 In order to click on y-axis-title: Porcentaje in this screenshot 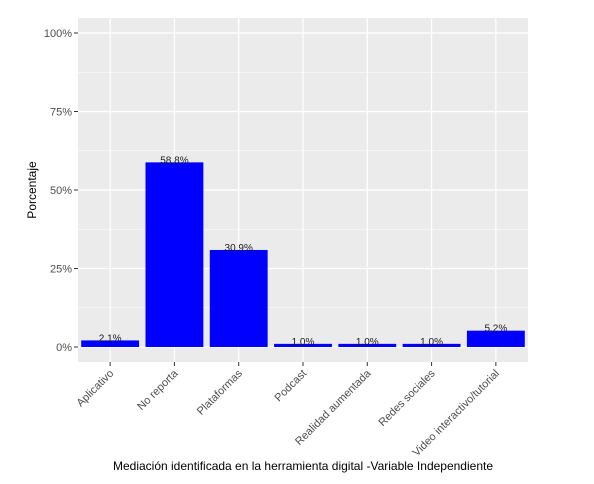, I will do `click(32, 190)`.